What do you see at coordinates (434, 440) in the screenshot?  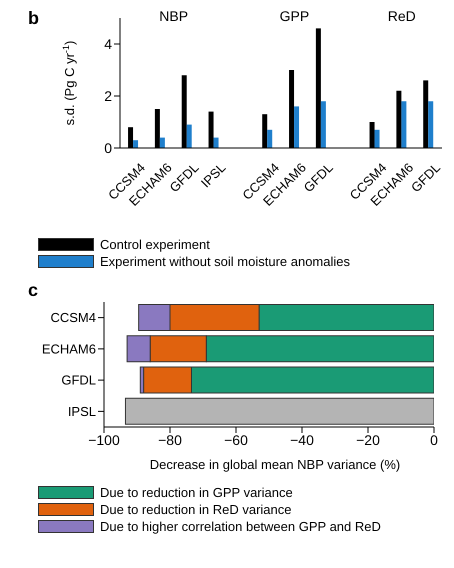 I see `x-tick-label: 0` at bounding box center [434, 440].